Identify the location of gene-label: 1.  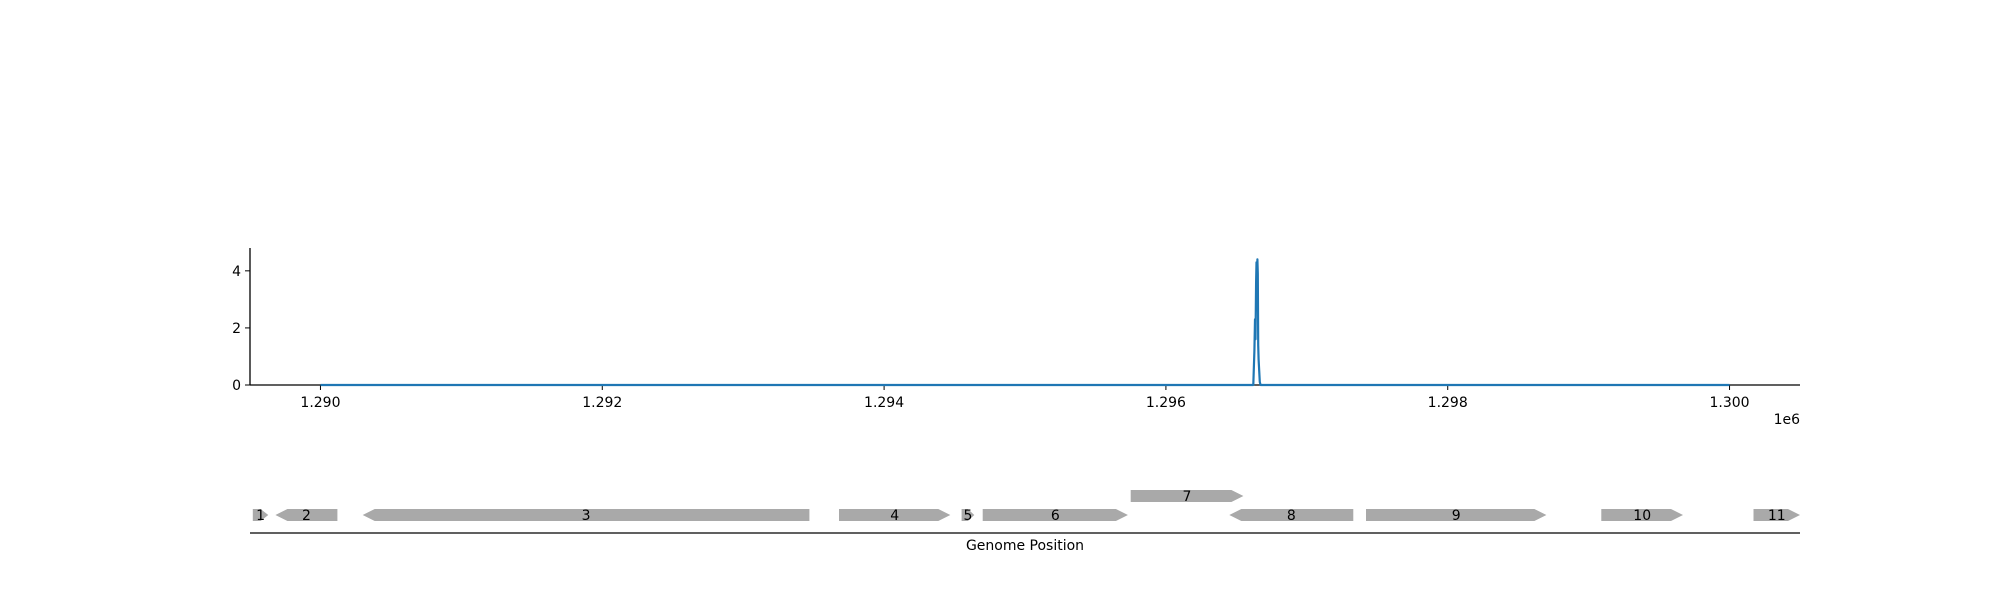
(260, 516).